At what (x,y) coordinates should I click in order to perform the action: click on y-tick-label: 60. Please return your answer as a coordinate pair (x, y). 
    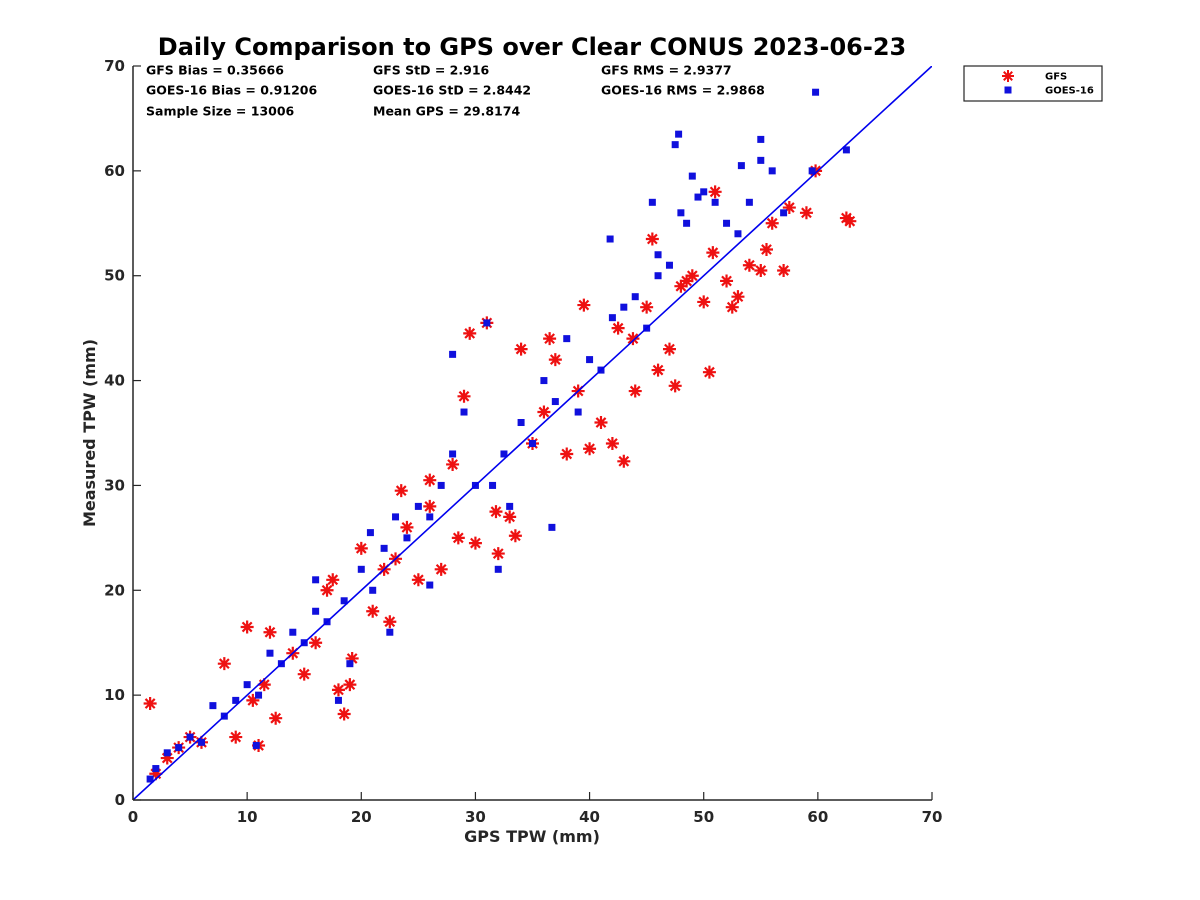
    Looking at the image, I should click on (114, 171).